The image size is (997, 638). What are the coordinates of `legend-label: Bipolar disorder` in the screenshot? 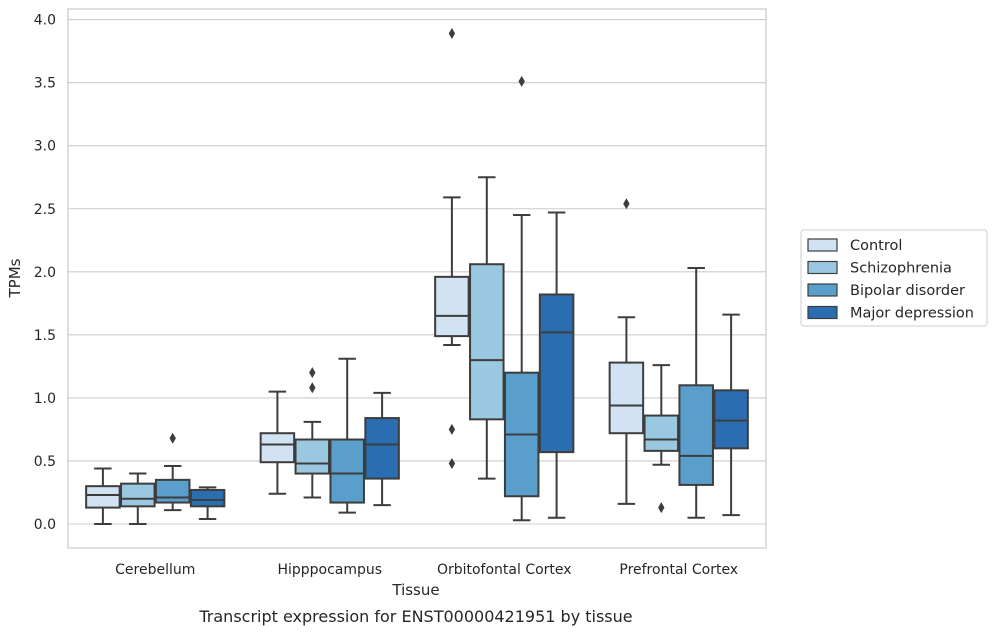 It's located at (907, 291).